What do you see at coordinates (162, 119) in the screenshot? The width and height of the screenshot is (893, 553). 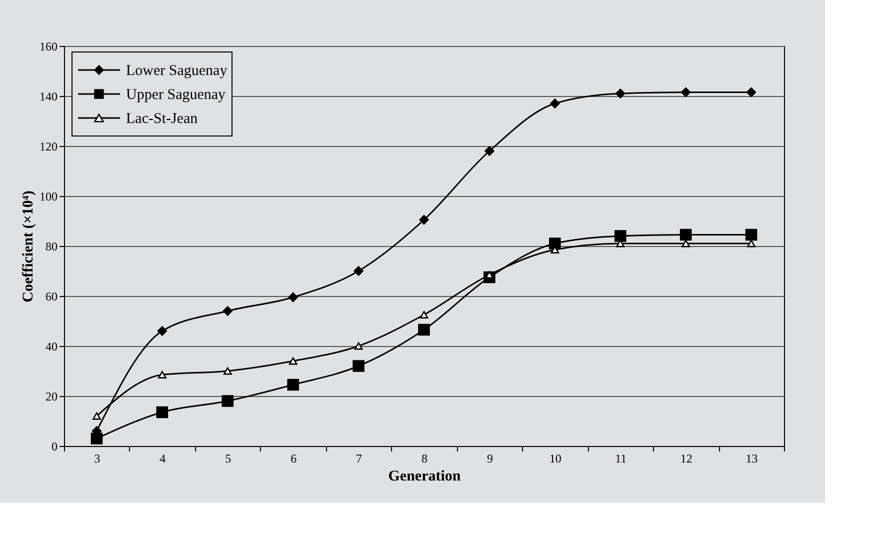 I see `legend-label: Lac-St-Jean` at bounding box center [162, 119].